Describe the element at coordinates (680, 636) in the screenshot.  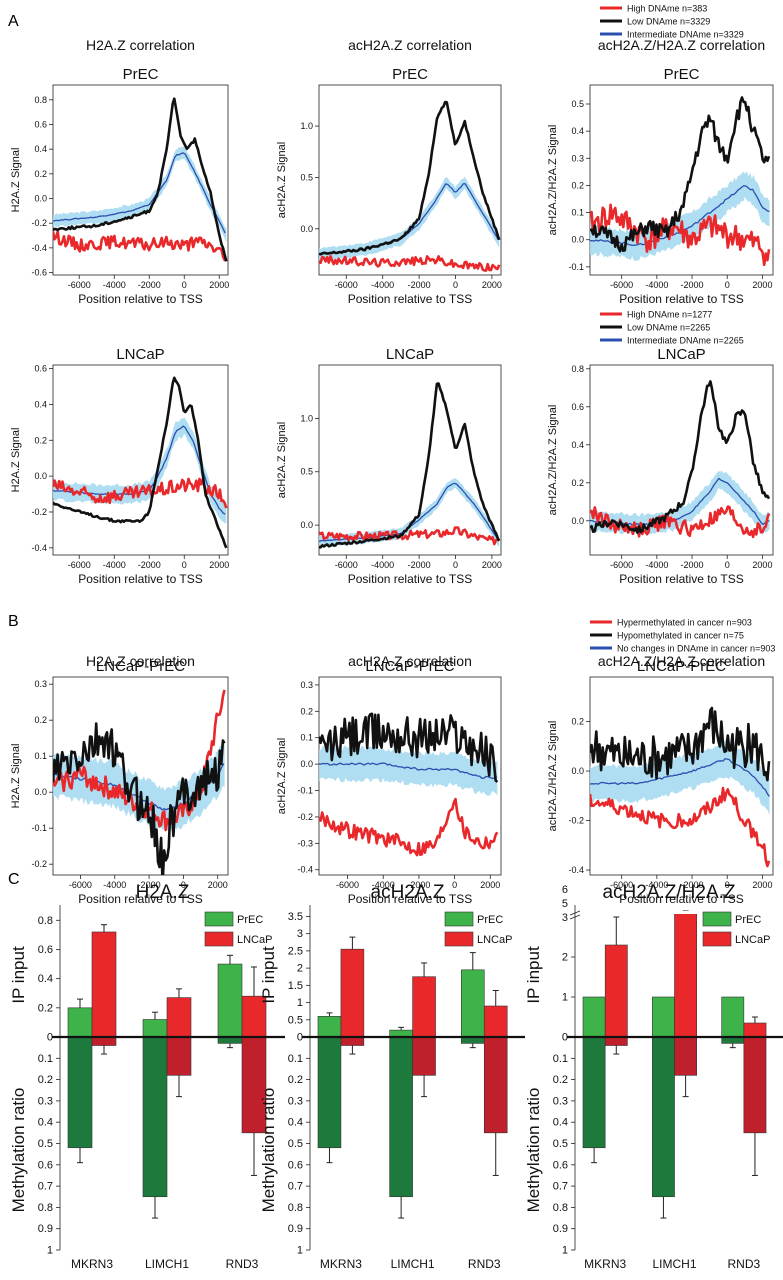
I see `legend-diff-label: Hypomethylated in cancer n=75` at that location.